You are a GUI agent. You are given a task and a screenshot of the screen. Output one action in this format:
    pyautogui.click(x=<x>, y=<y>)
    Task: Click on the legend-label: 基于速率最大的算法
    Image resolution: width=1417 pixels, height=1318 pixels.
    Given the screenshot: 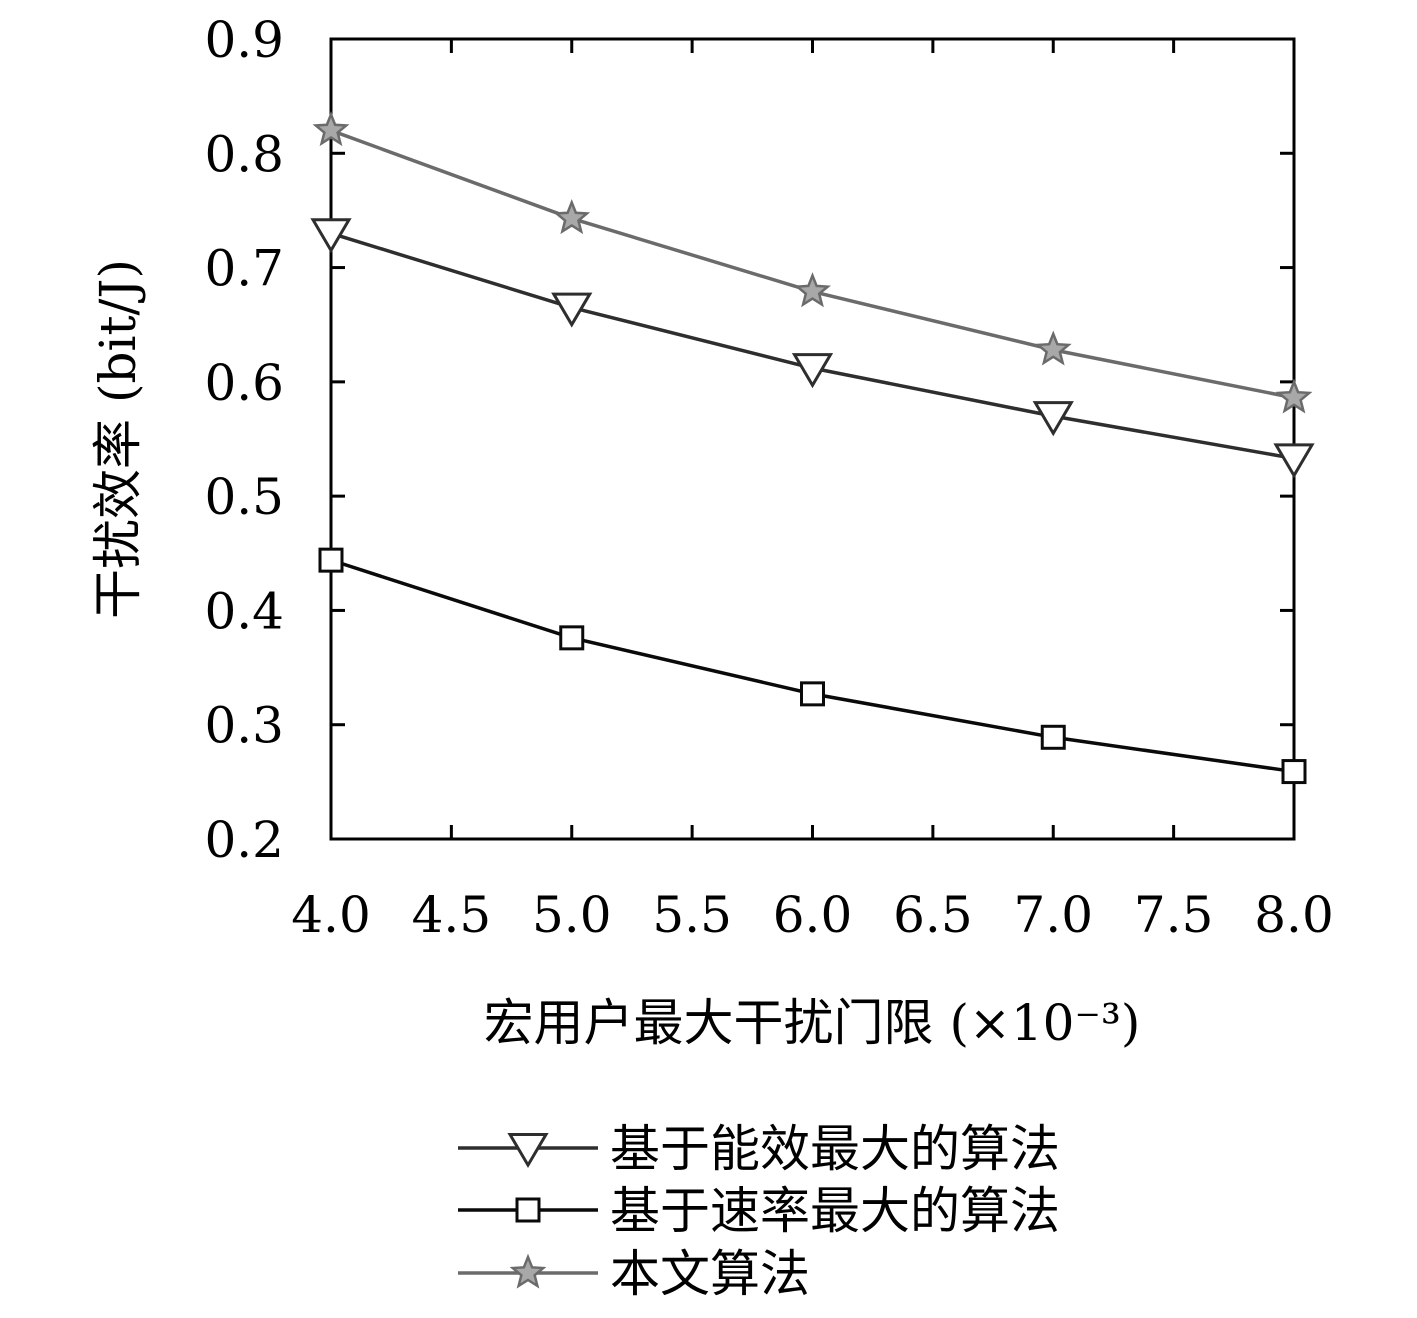 What is the action you would take?
    pyautogui.click(x=835, y=1211)
    